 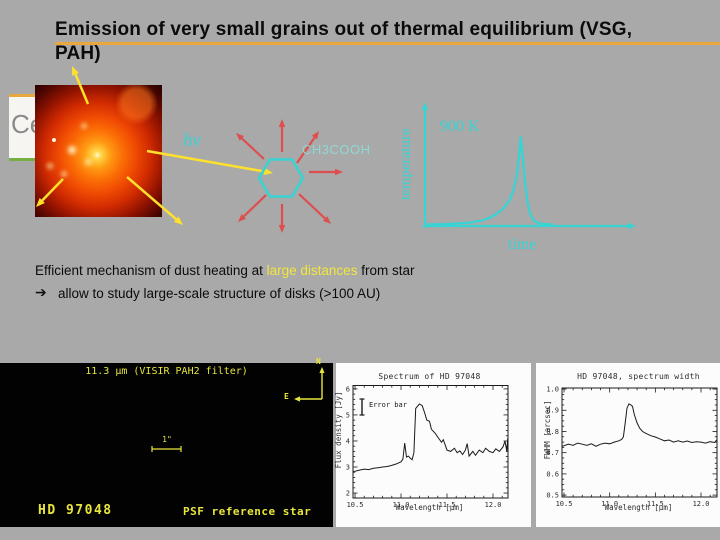 What do you see at coordinates (547, 430) in the screenshot?
I see `fwhm-plot-ylabel: FWHM [arcsec]` at bounding box center [547, 430].